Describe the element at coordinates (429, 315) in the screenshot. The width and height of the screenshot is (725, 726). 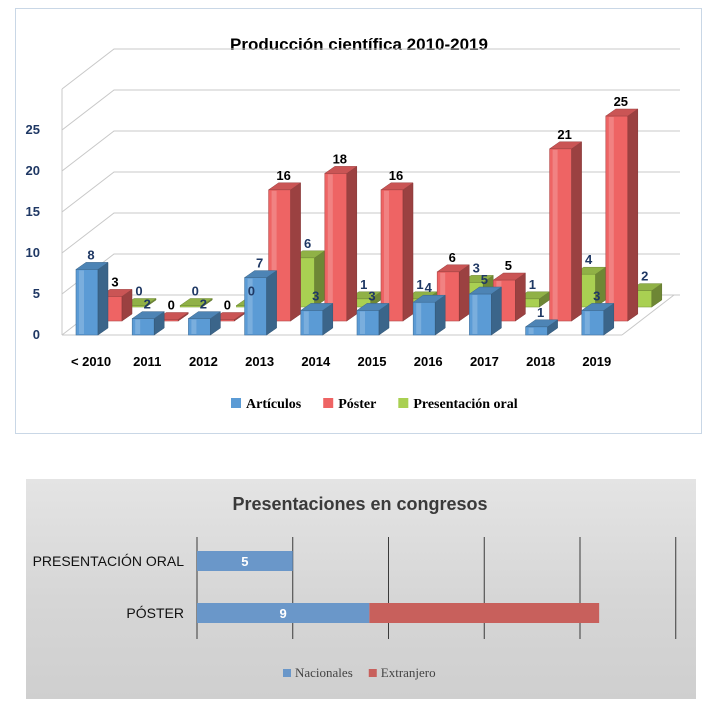
I see `bar-artículos-6` at that location.